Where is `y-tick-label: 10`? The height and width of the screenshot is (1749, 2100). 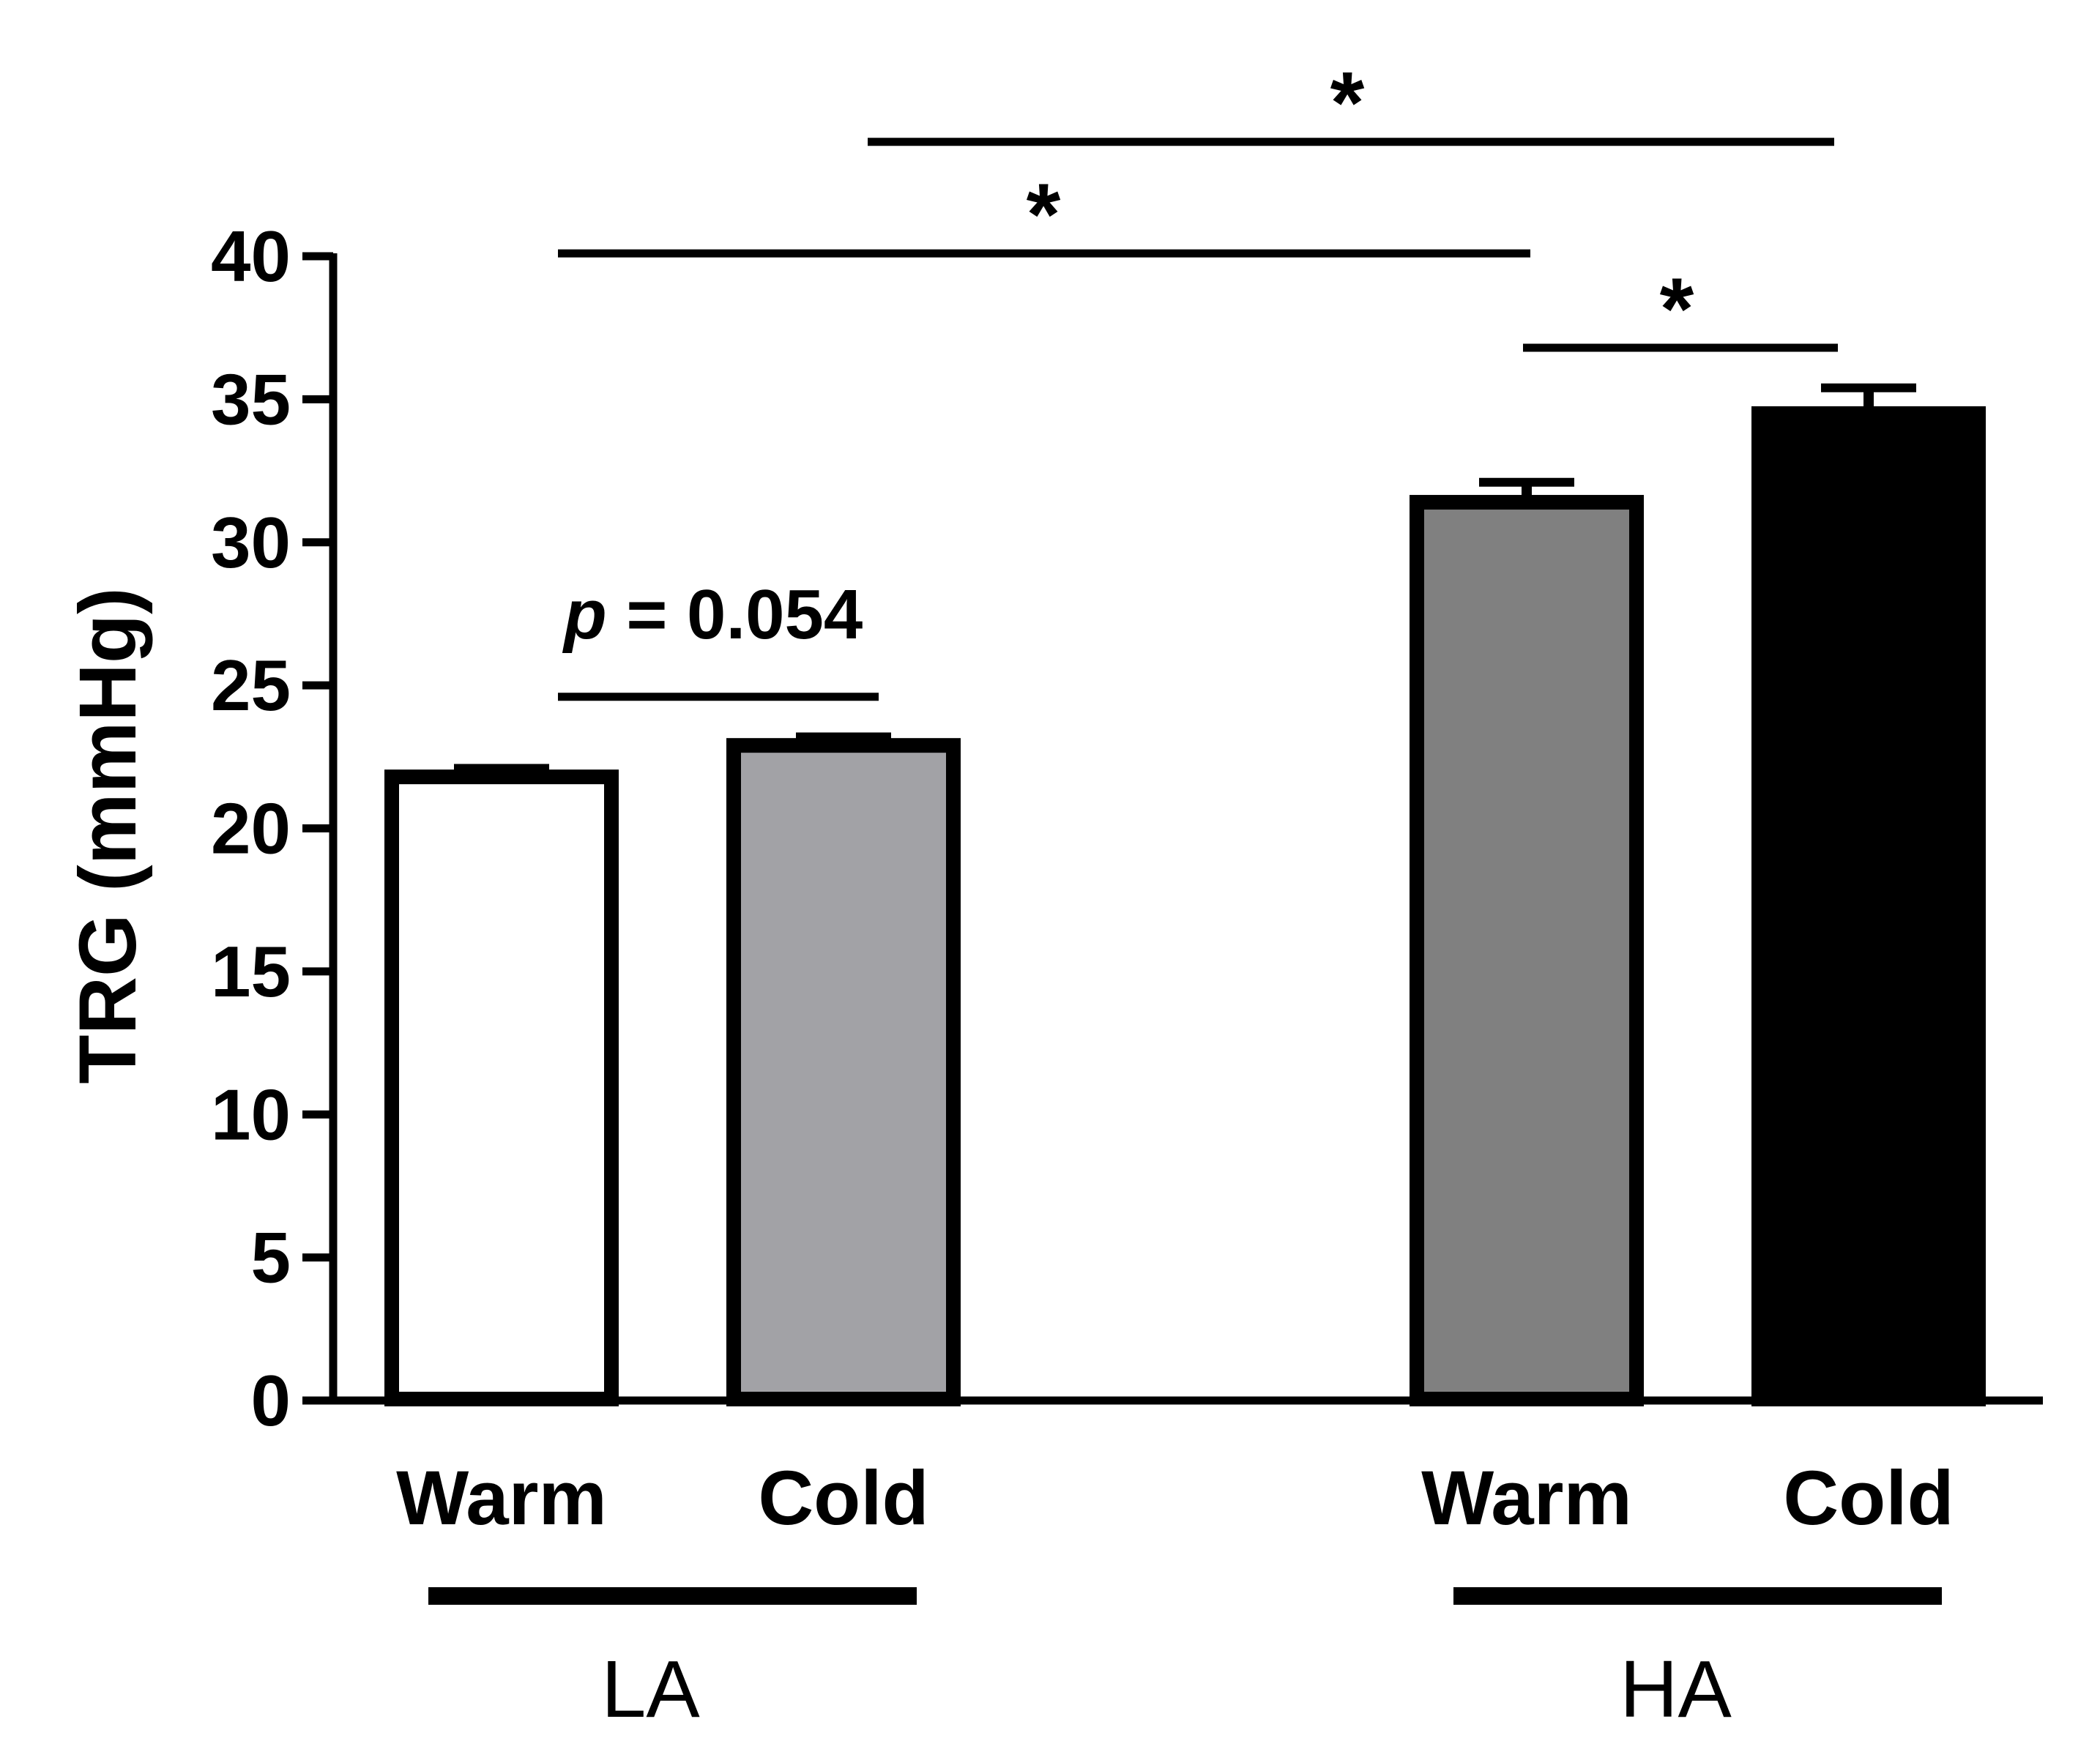
y-tick-label: 10 is located at coordinates (251, 1114).